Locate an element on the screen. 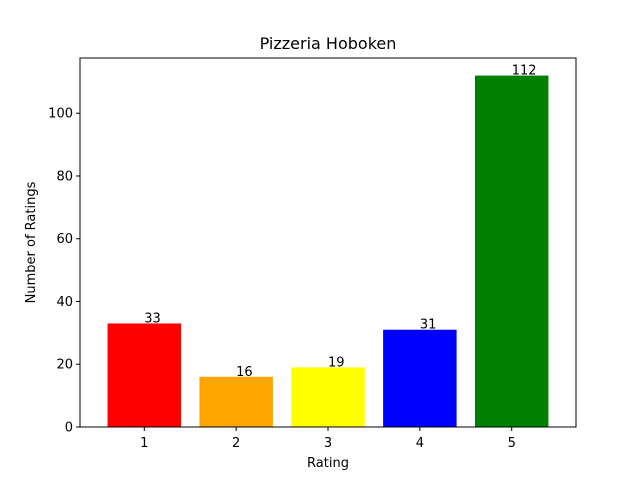  x-tick-label: 4 is located at coordinates (420, 443).